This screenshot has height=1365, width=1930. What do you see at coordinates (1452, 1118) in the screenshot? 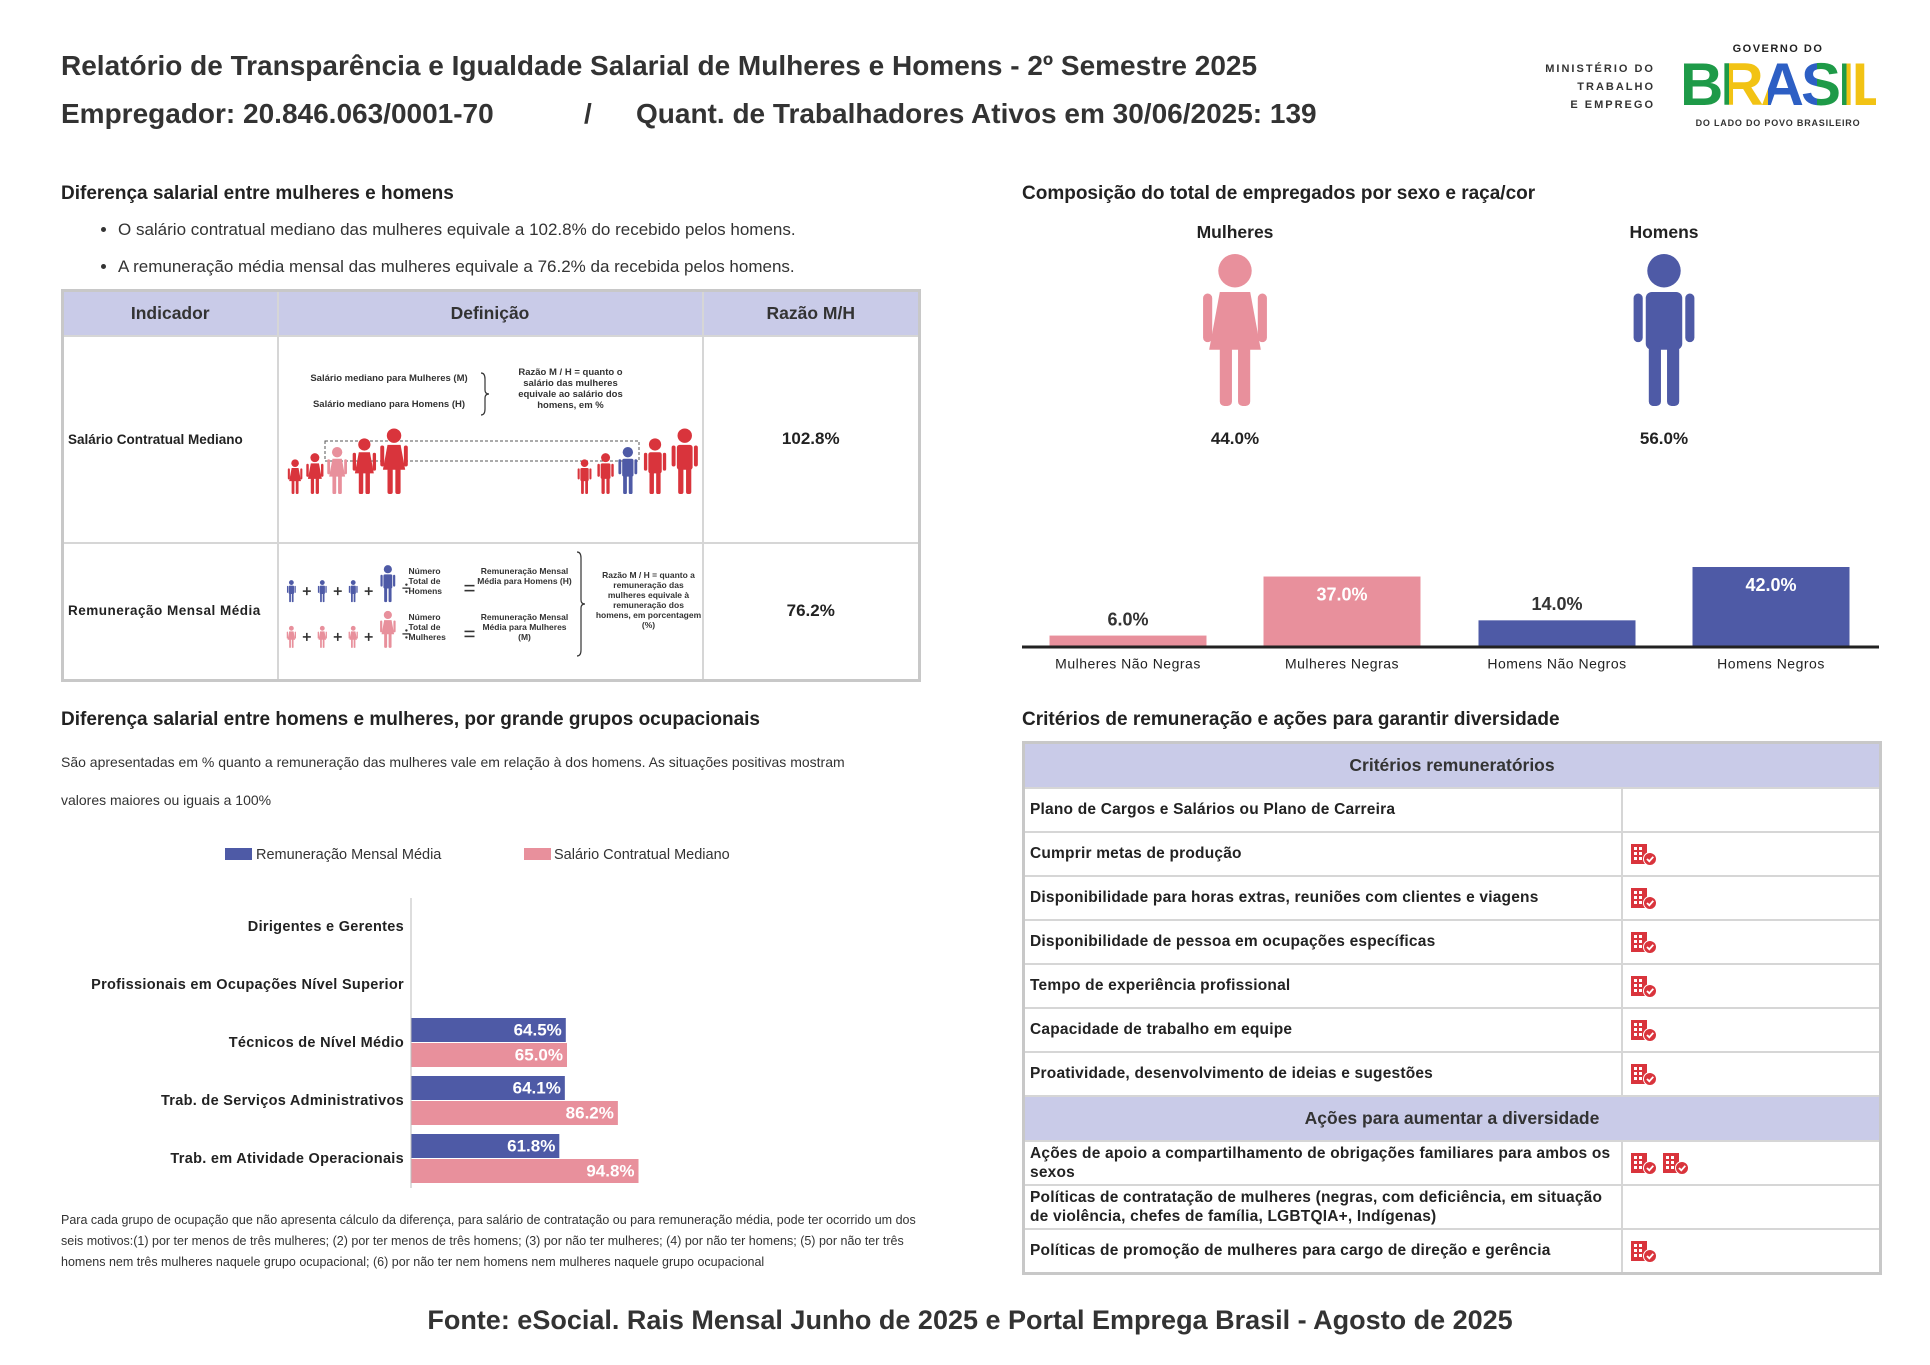
I see `section-header: Ações para aumentar a diversidade` at bounding box center [1452, 1118].